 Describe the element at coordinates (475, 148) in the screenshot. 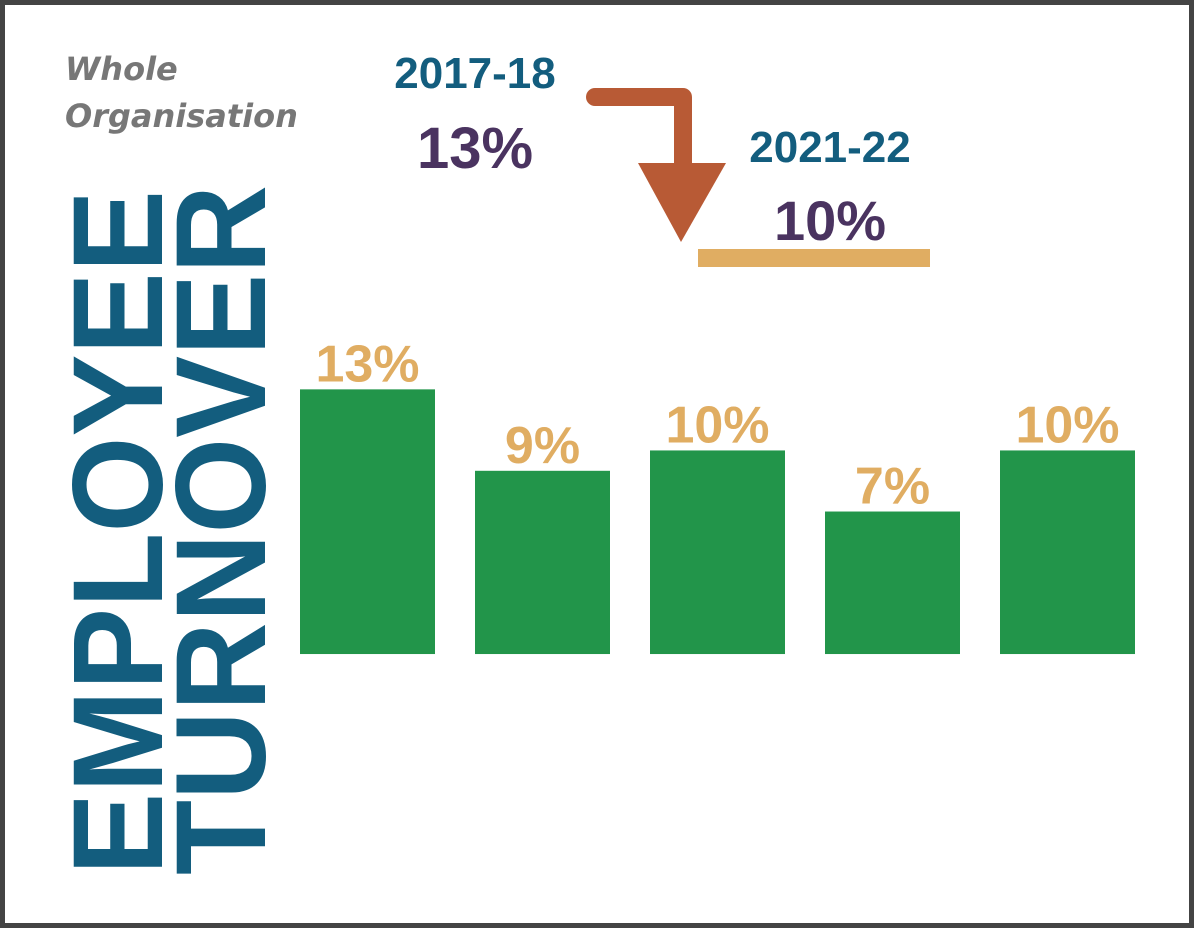

I see `comparison-value: 13%` at that location.